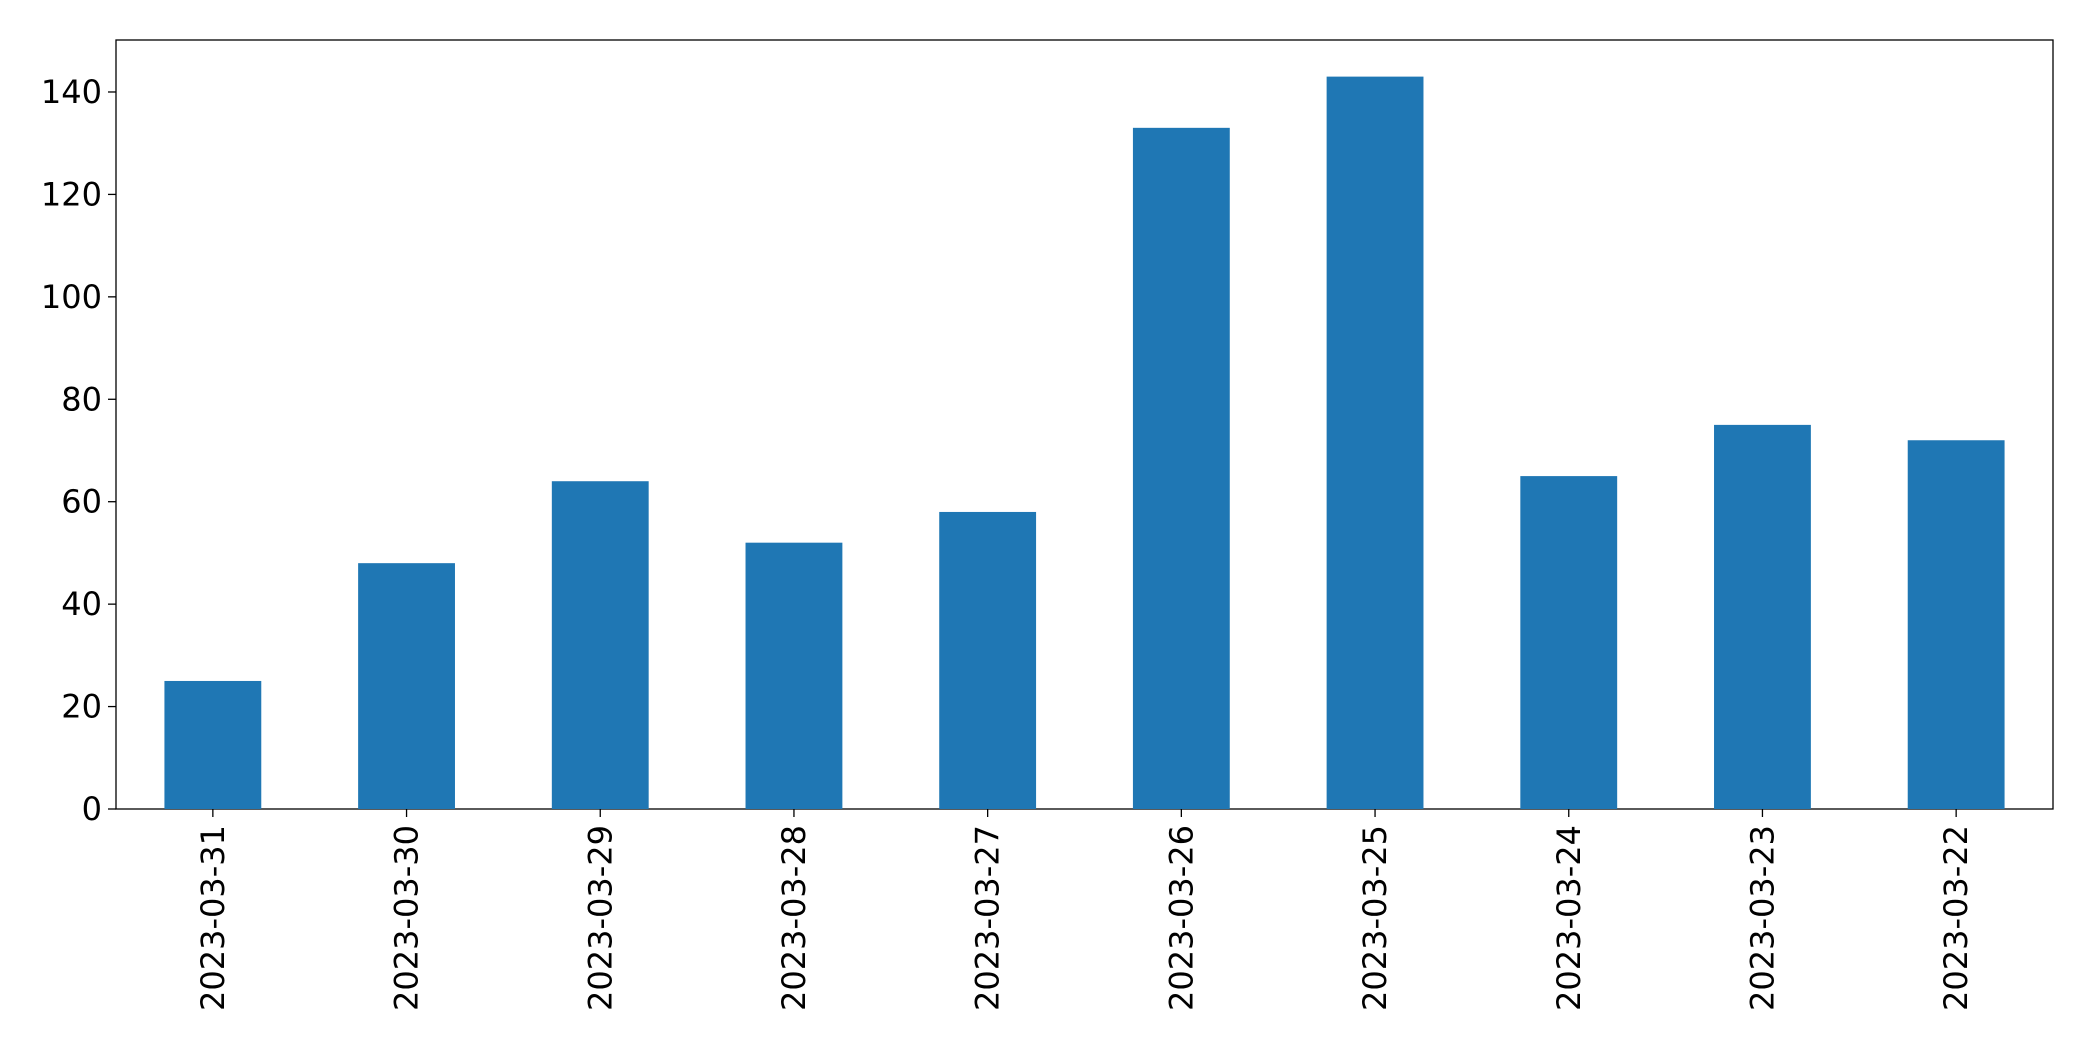 This screenshot has height=1061, width=2093. I want to click on x-tick-label: 2023-03-29, so click(600, 918).